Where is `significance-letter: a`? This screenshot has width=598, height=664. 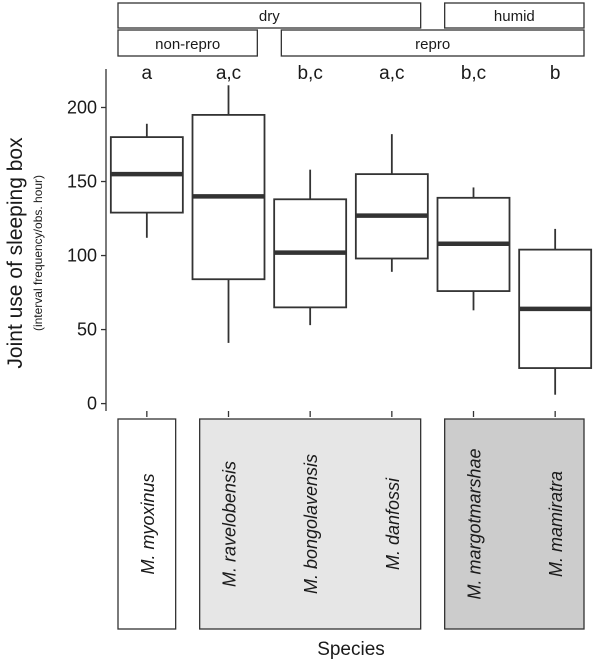
significance-letter: a is located at coordinates (147, 73).